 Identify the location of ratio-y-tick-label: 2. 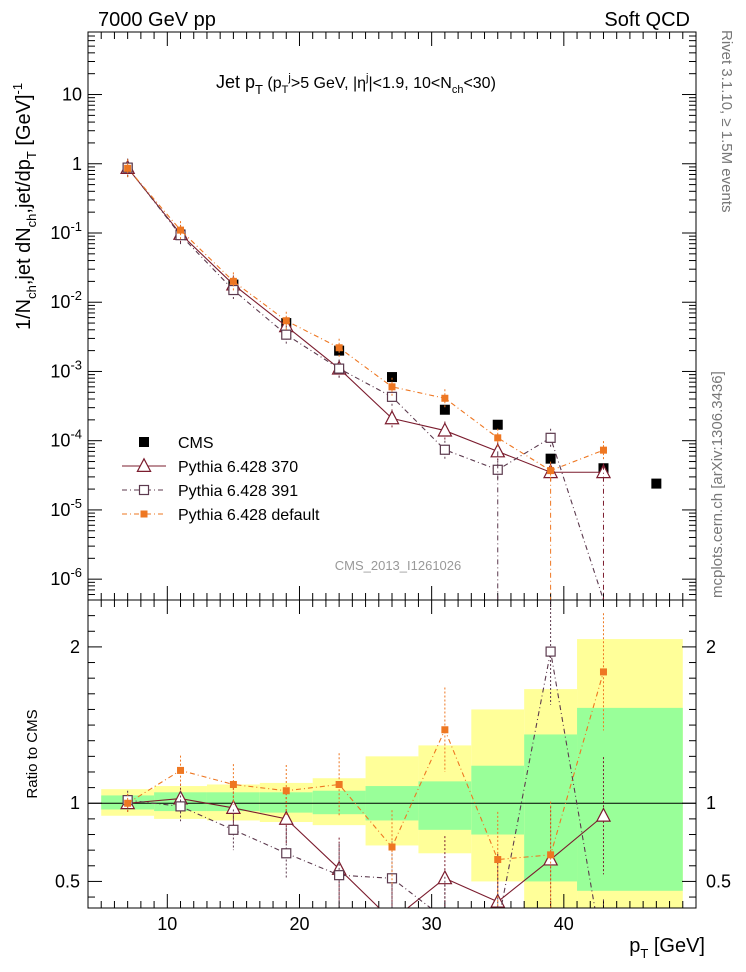
(75, 647).